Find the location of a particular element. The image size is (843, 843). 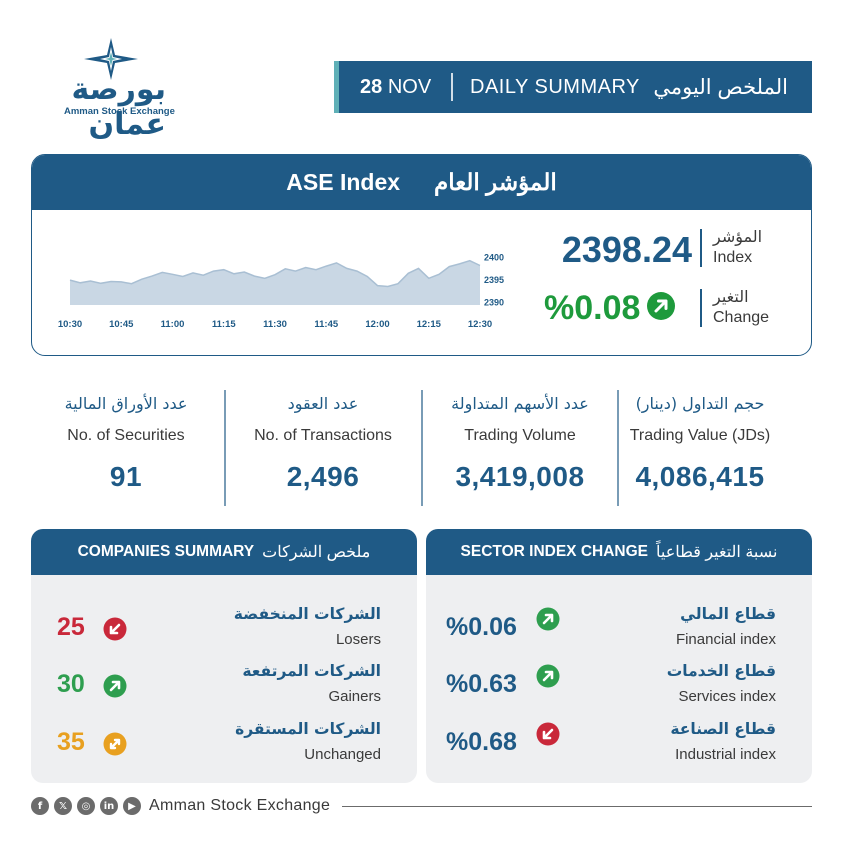

row-label-ar: الشركات المرتفعة is located at coordinates (311, 671).